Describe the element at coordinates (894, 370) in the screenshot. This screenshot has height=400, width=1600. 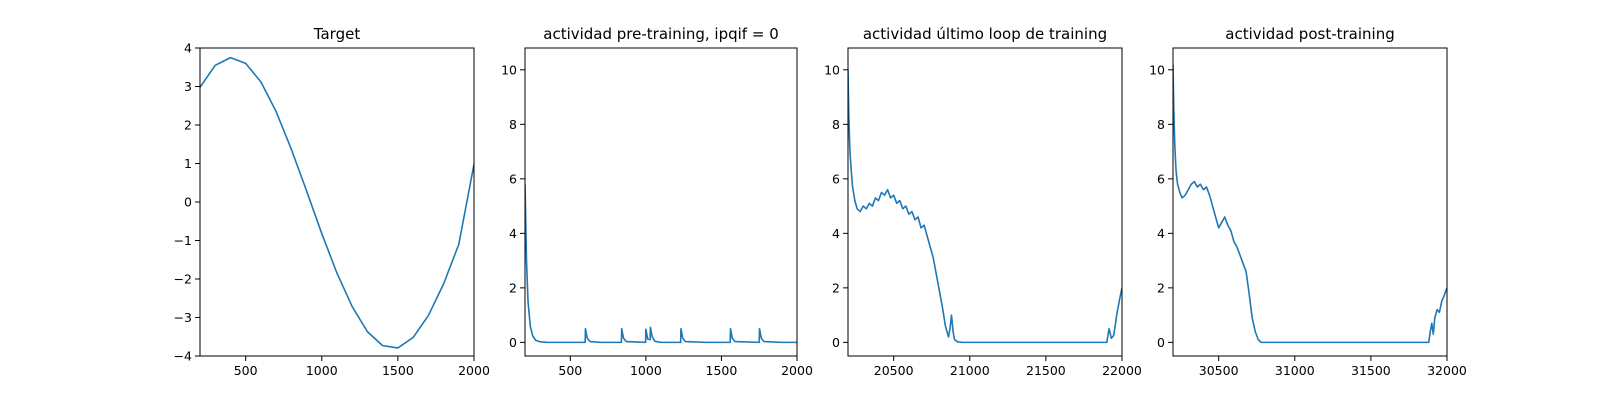
I see `x-tick-label: 20500` at that location.